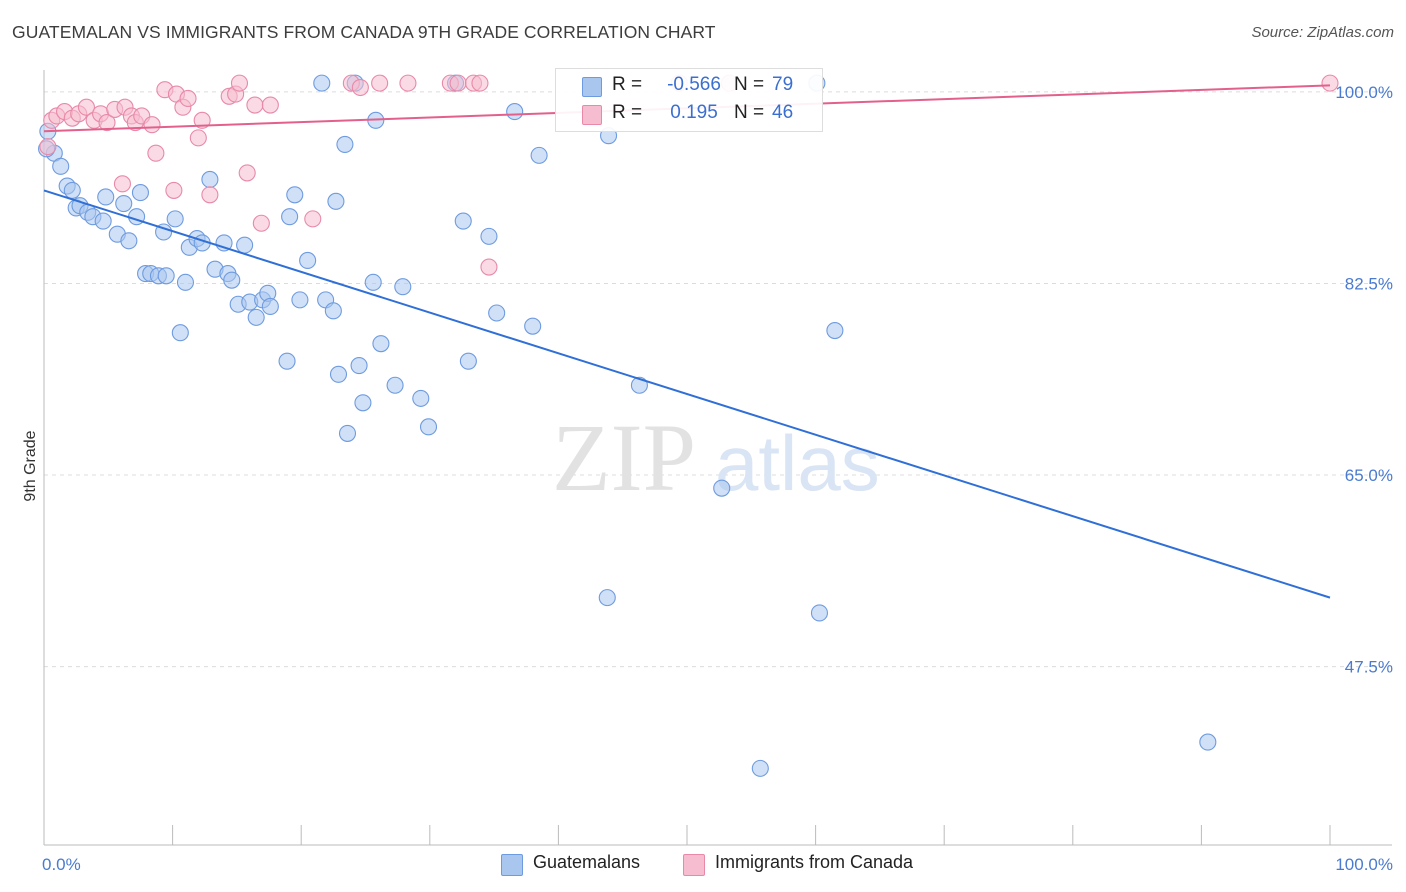 The width and height of the screenshot is (1406, 892). What do you see at coordinates (1369, 283) in the screenshot?
I see `y-tick-label: 82.5%` at bounding box center [1369, 283].